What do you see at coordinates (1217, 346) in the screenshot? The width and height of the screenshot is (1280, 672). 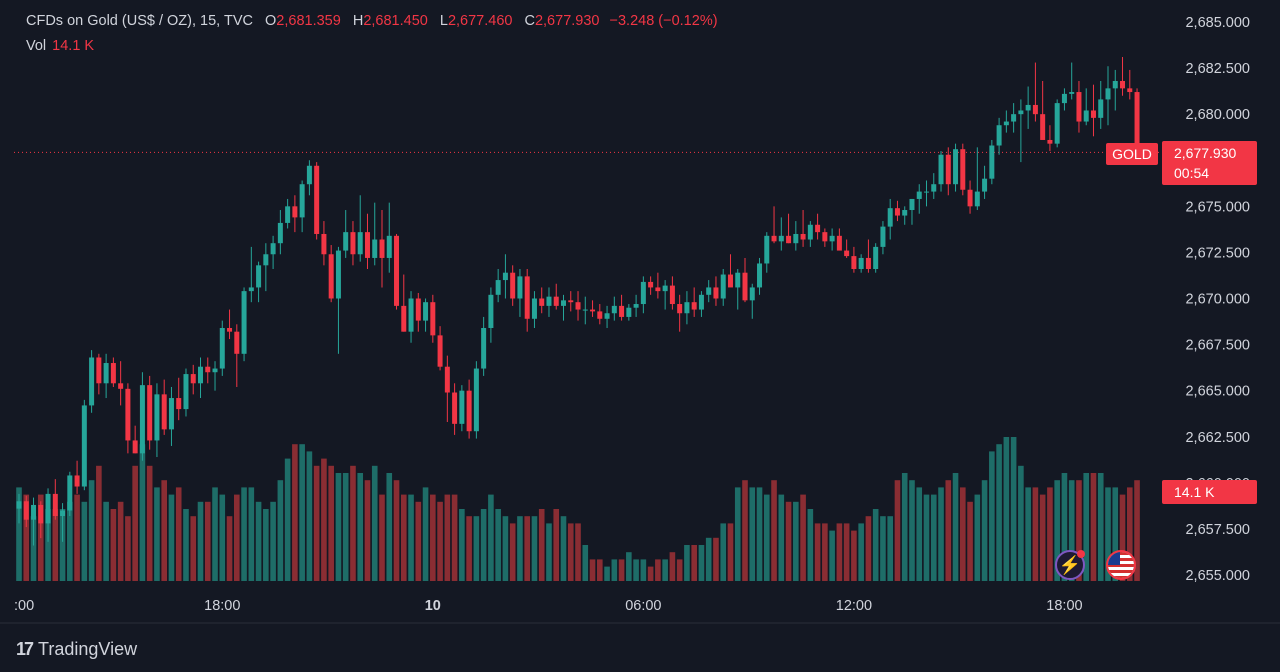 I see `y-tick-label: 2,667.500` at bounding box center [1217, 346].